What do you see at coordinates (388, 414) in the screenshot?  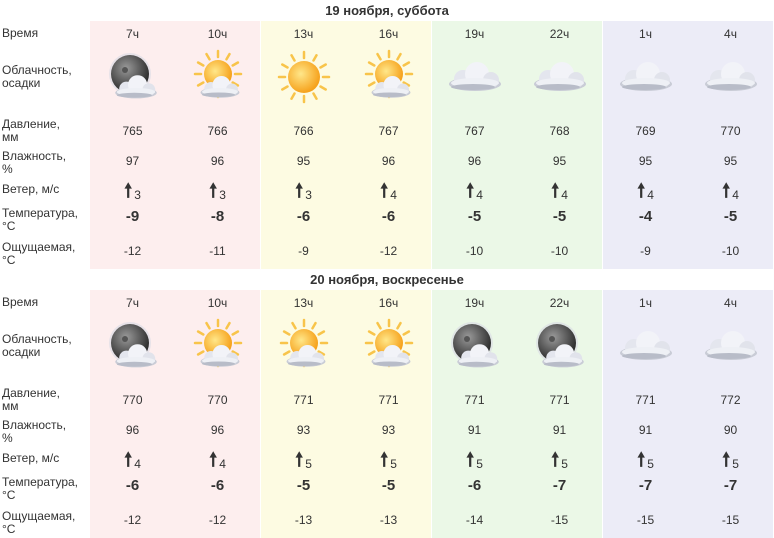 I see `hour-column: 16ч 771 93 🠕 5 -5 -13` at bounding box center [388, 414].